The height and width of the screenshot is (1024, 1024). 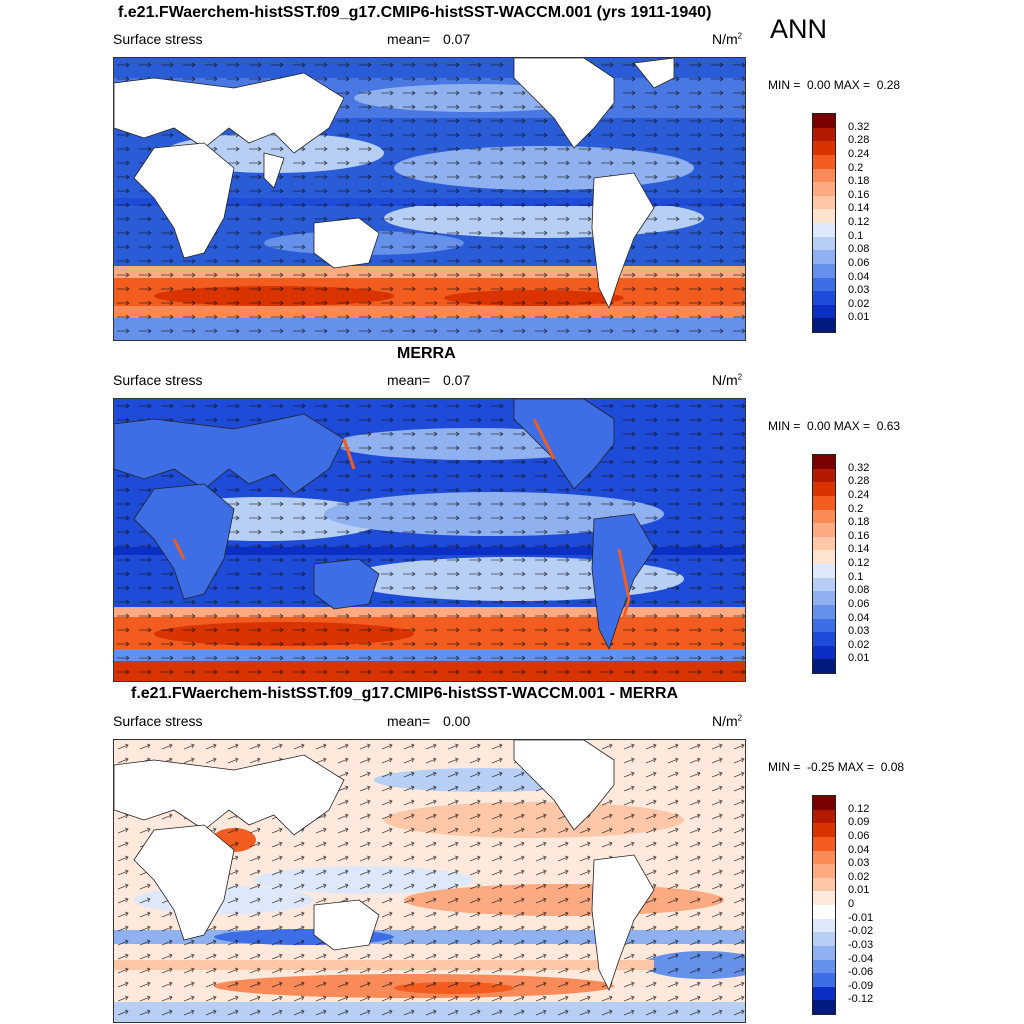 What do you see at coordinates (851, 904) in the screenshot?
I see `colorbar-tick-label: 0` at bounding box center [851, 904].